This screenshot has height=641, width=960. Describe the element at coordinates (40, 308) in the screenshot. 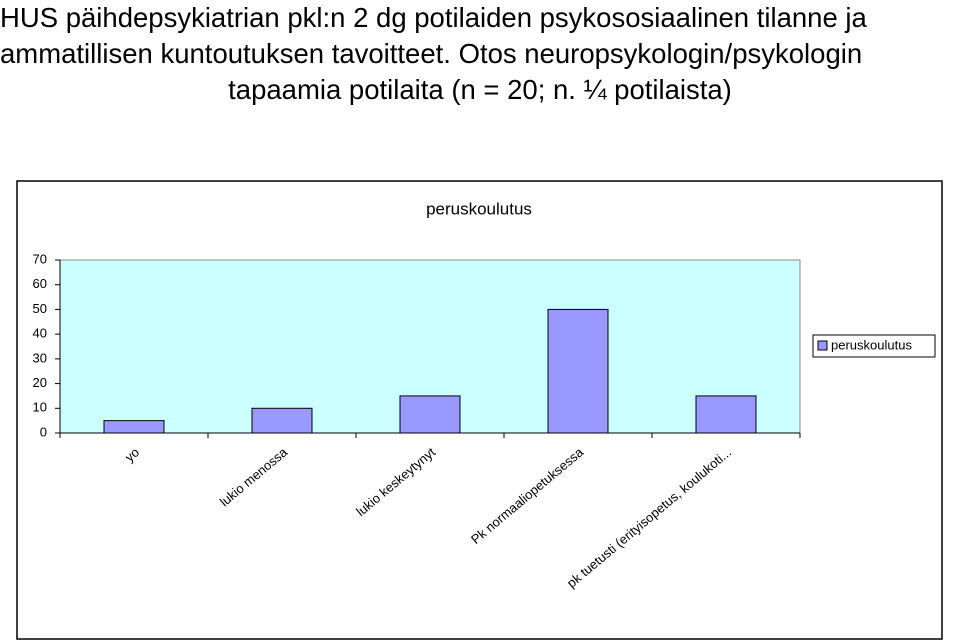

I see `y-tick-label: 50` at that location.